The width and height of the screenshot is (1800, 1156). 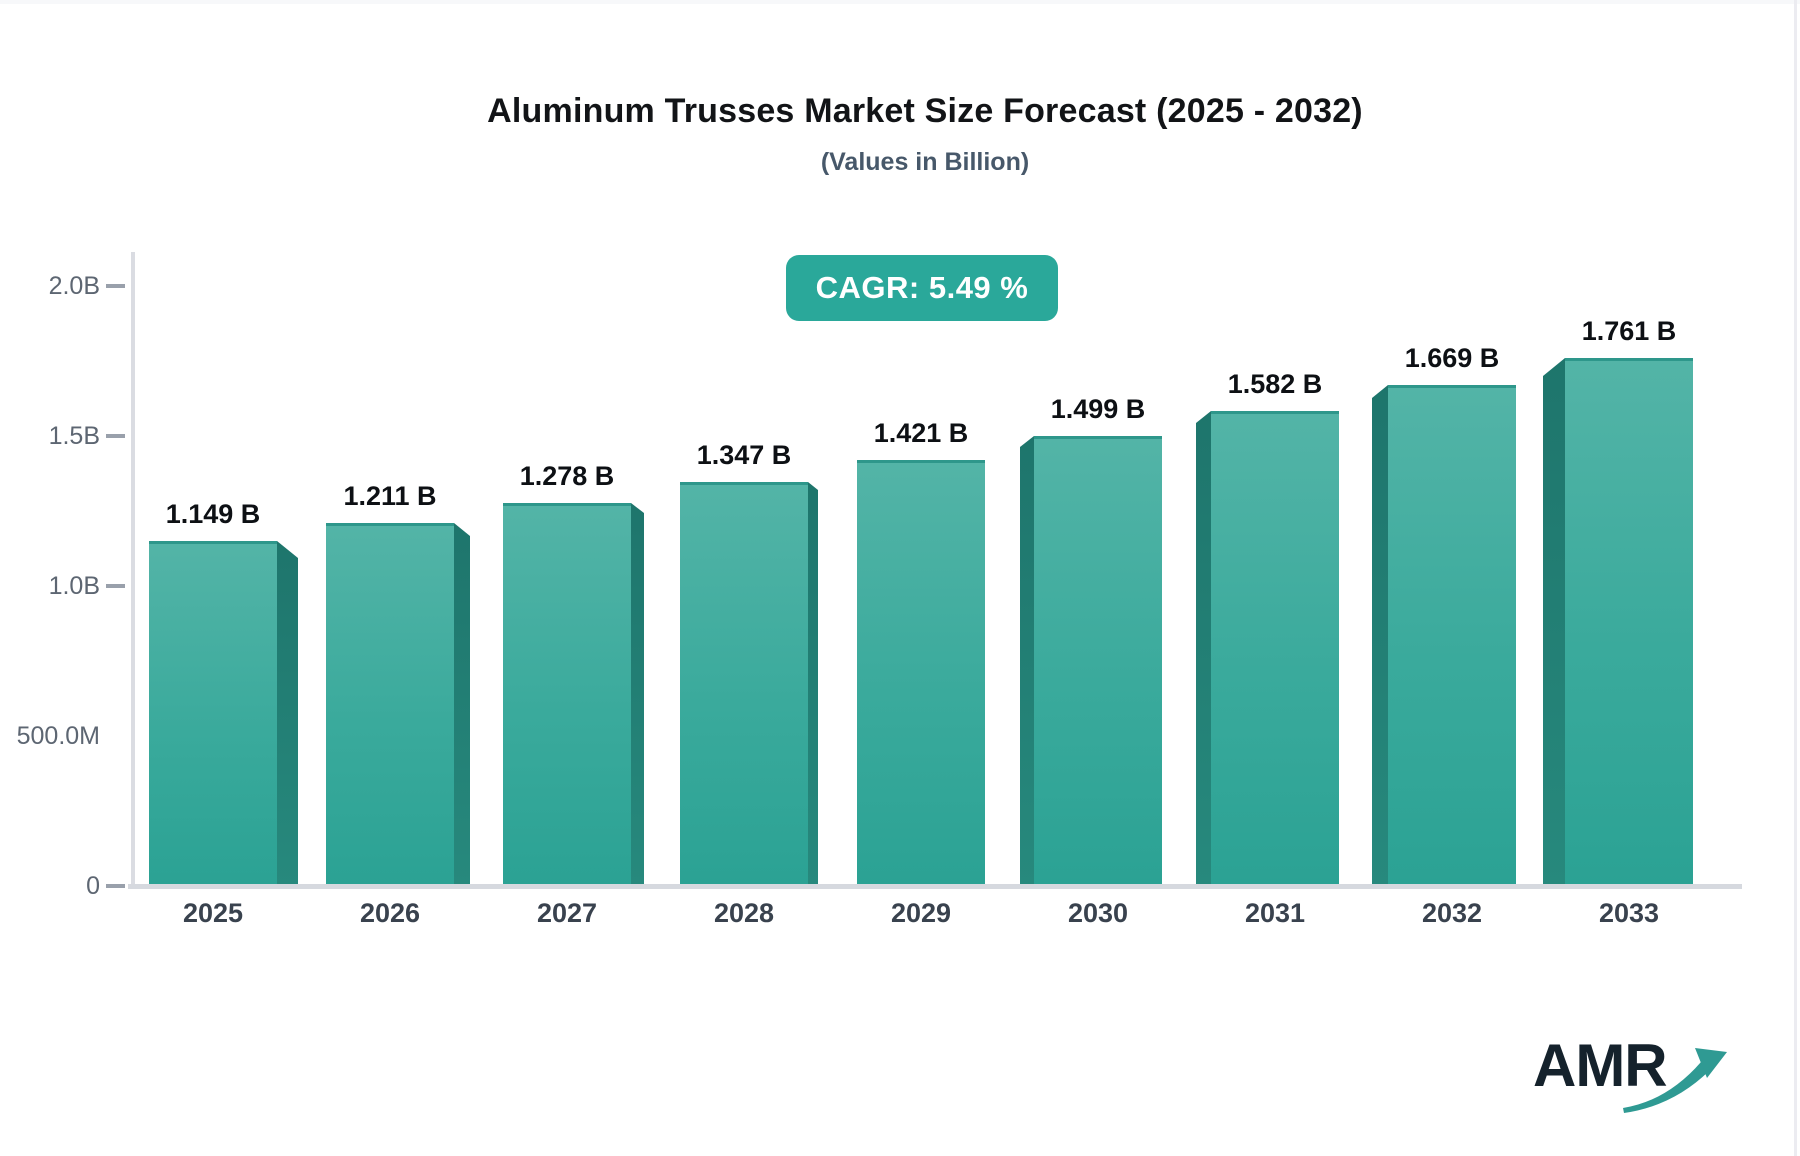 I want to click on chart-subtitle: (Values in Billion), so click(x=925, y=162).